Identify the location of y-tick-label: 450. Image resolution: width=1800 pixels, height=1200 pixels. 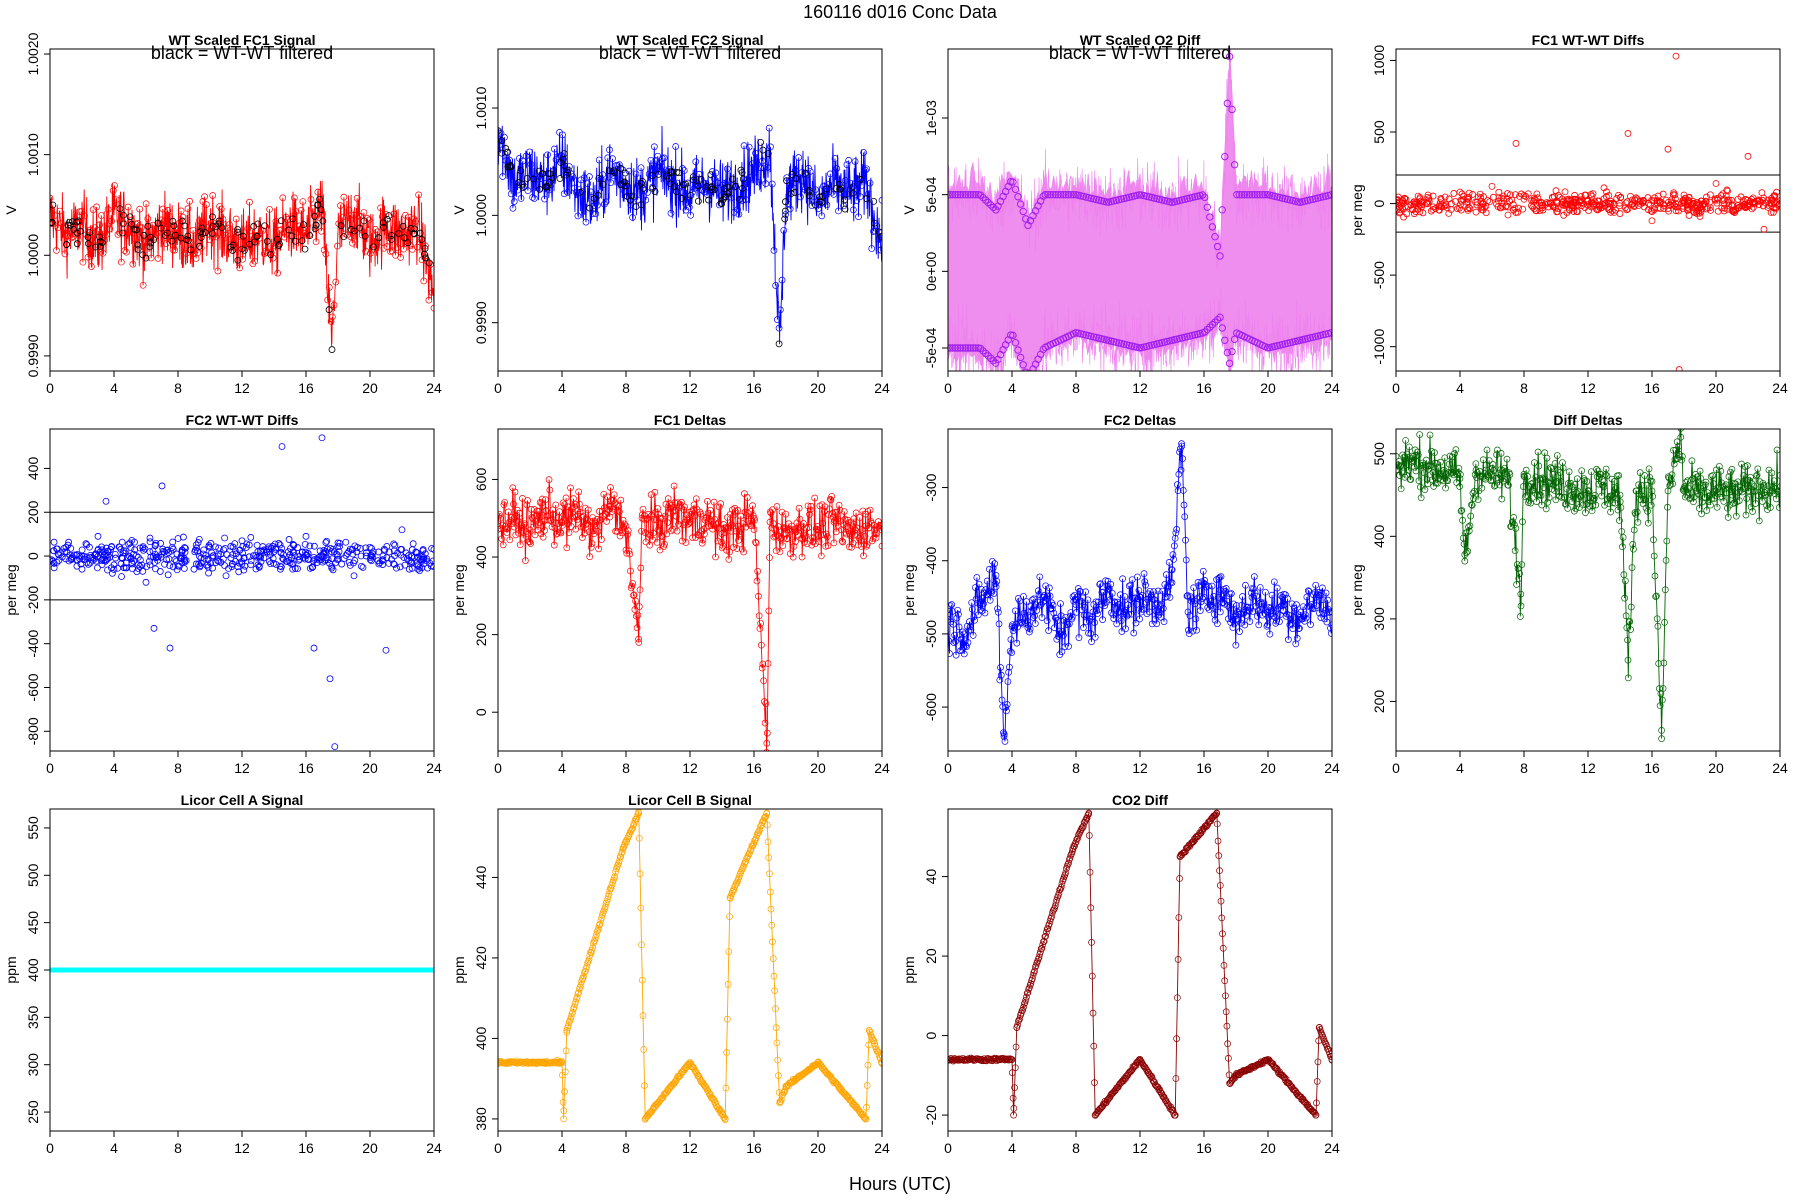
(33, 923).